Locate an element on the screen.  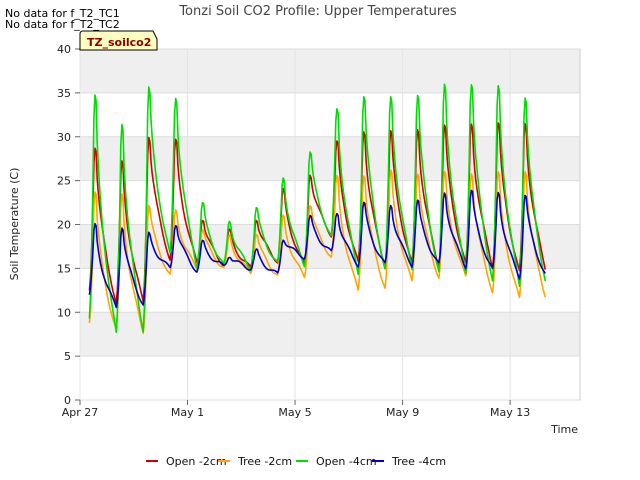
y-tick-label: 0 is located at coordinates (67, 400).